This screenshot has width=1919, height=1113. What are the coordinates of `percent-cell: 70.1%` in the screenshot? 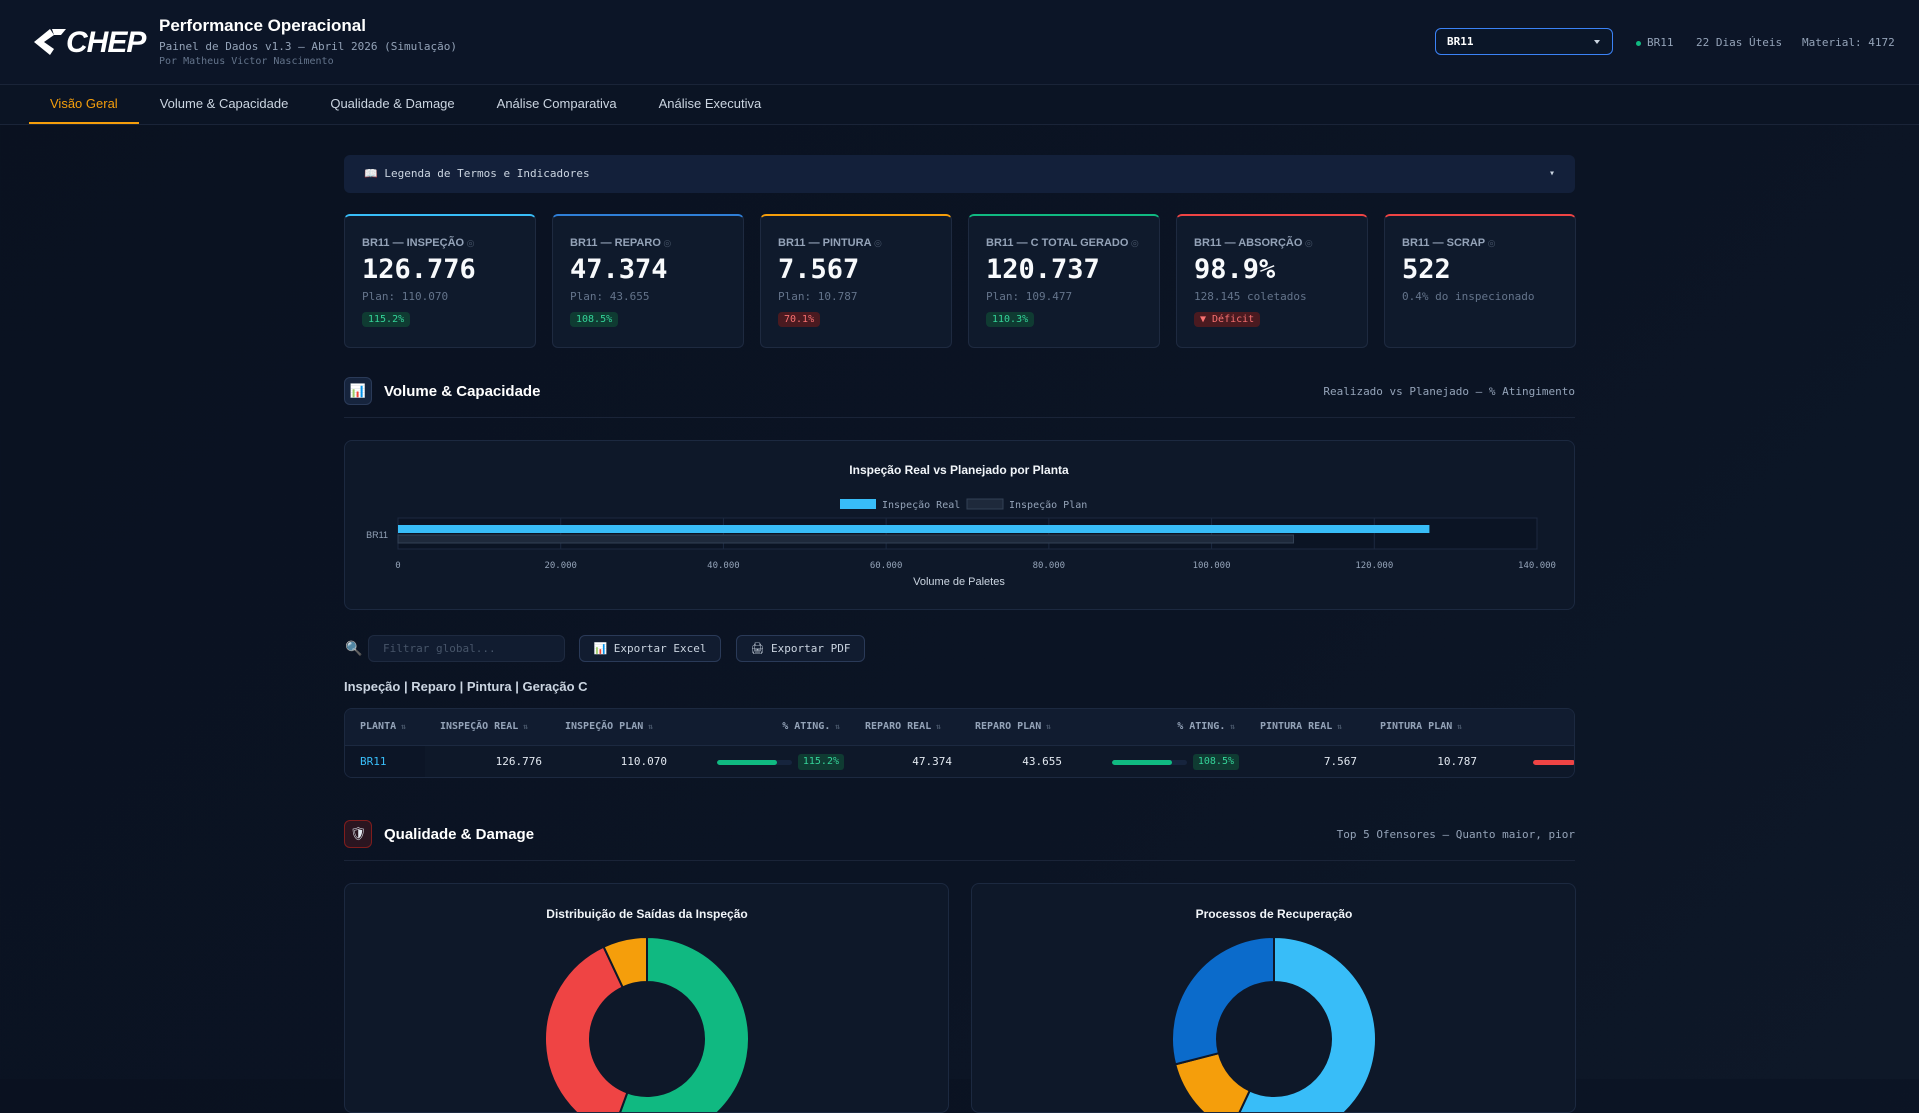 It's located at (1529, 761).